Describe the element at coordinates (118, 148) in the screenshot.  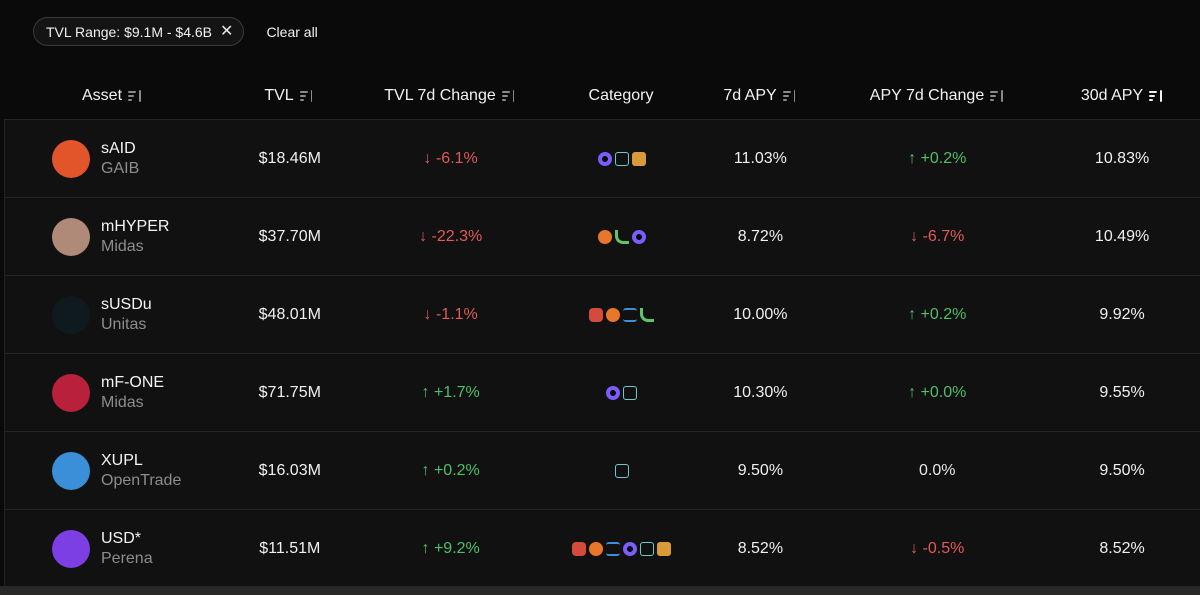
I see `asset-symbol: sAID` at that location.